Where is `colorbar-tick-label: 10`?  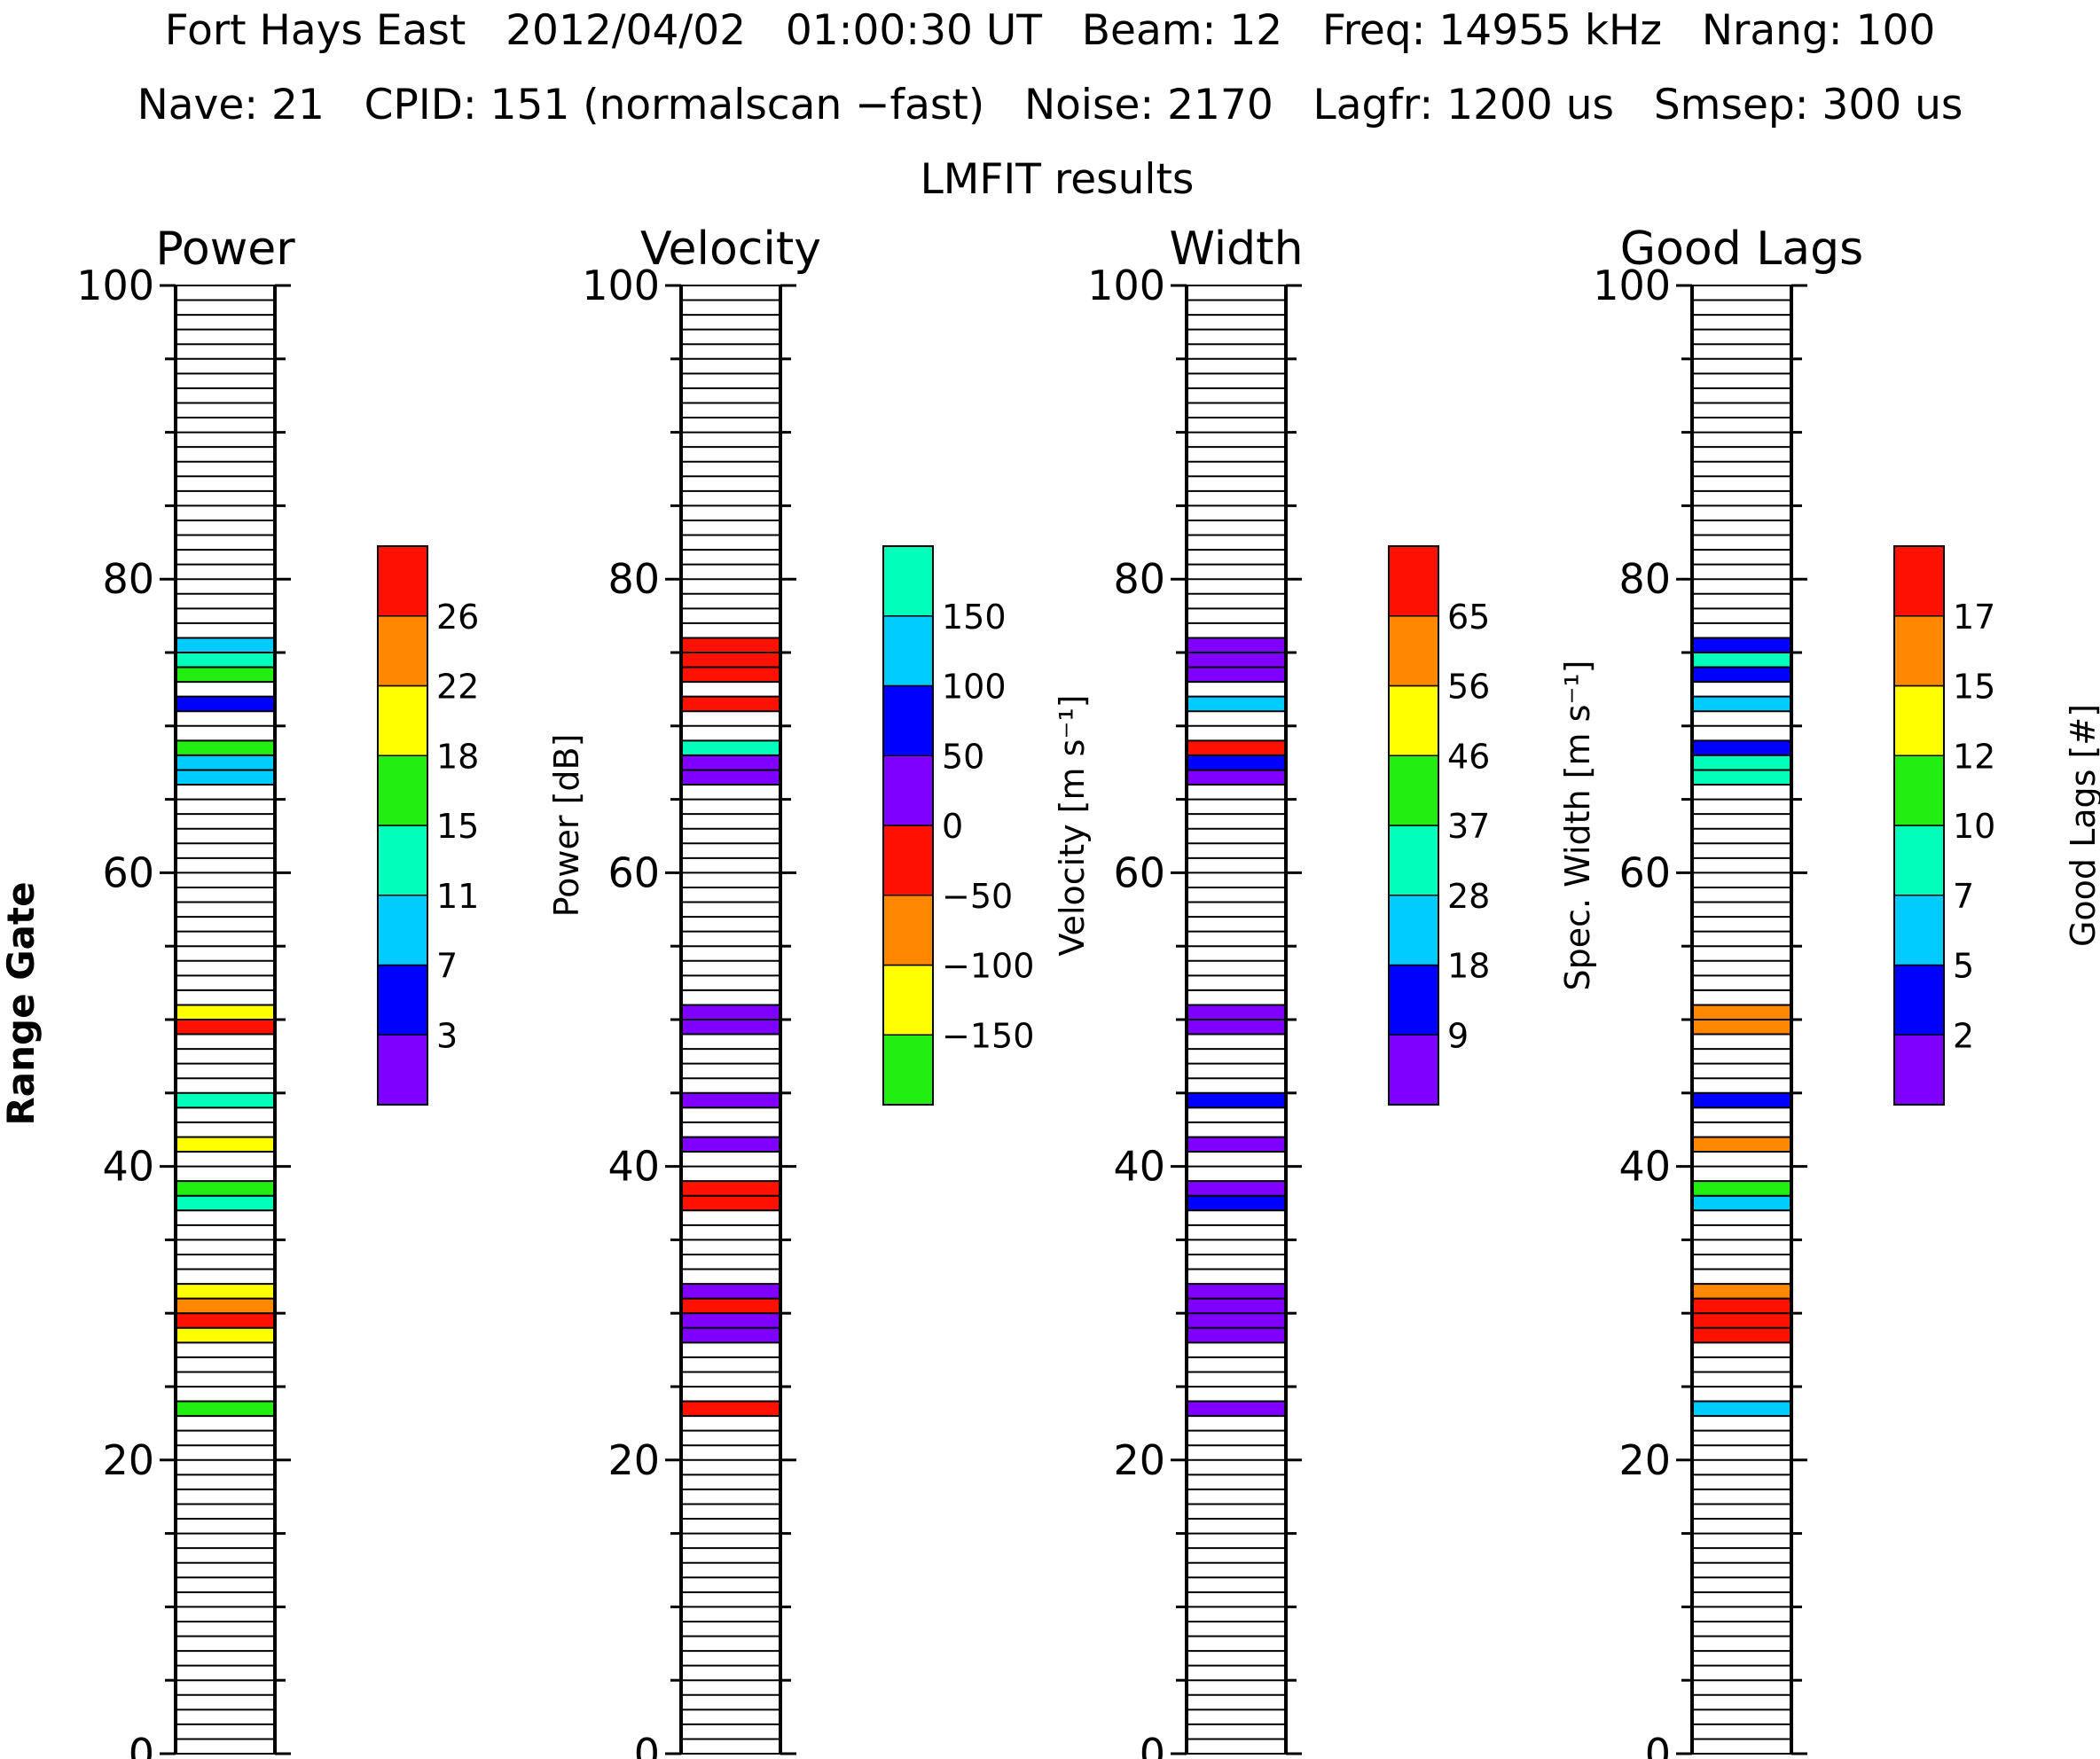 colorbar-tick-label: 10 is located at coordinates (1974, 826).